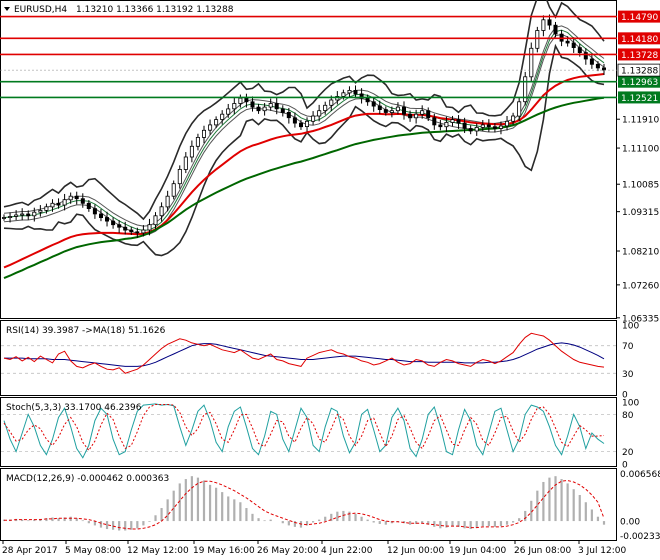  What do you see at coordinates (630, 523) in the screenshot?
I see `macd-y-tick-label: 0.00` at bounding box center [630, 523].